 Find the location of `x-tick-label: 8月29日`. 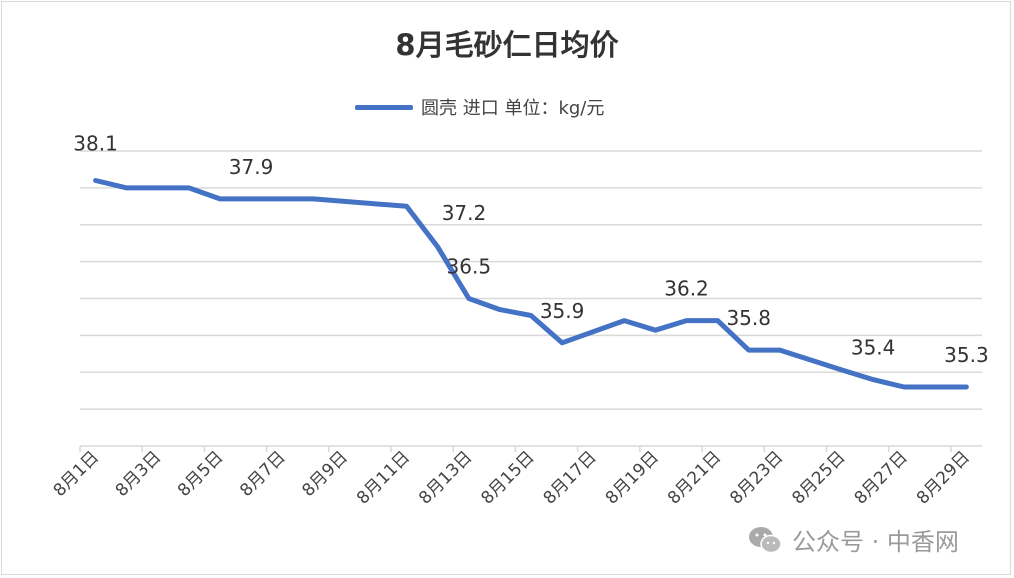

x-tick-label: 8月29日 is located at coordinates (943, 477).